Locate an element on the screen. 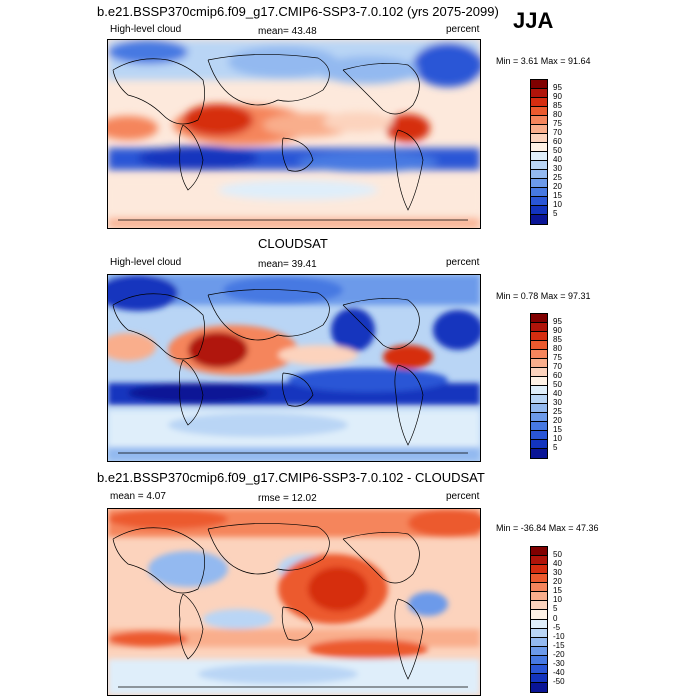 The image size is (700, 700). panel2-colorbar-tick-label: 20 is located at coordinates (557, 420).